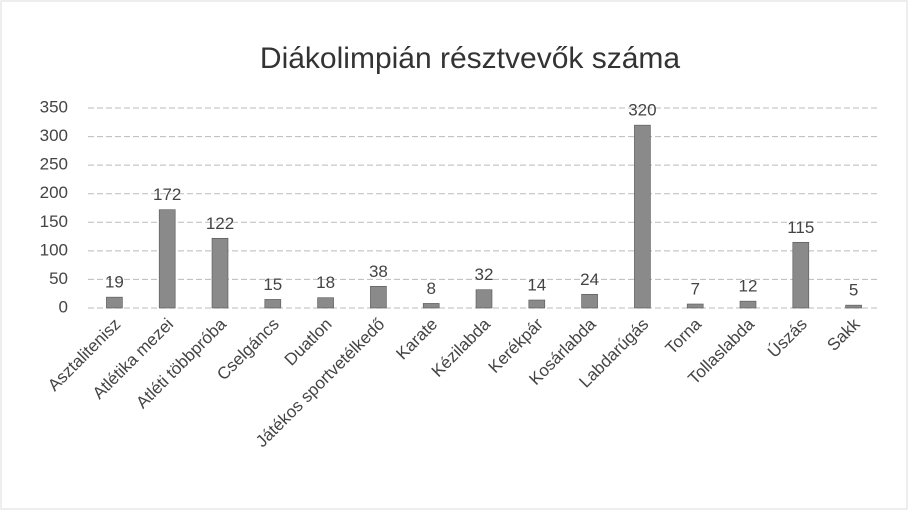 Image resolution: width=909 pixels, height=511 pixels. Describe the element at coordinates (642, 110) in the screenshot. I see `data-label: 320` at that location.